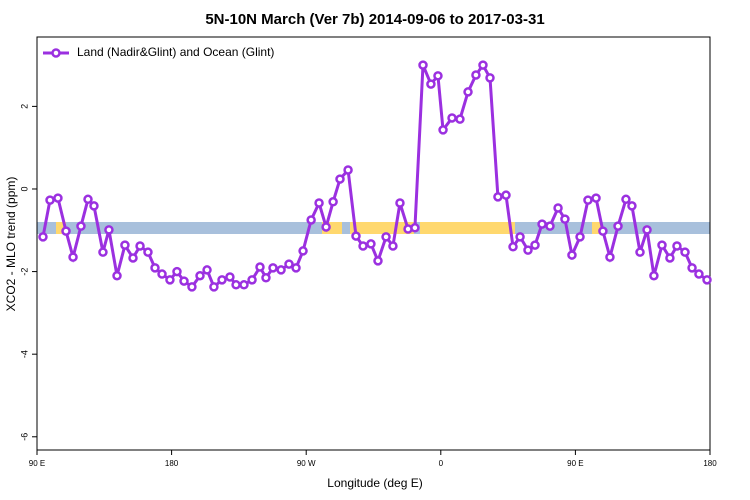 This screenshot has height=500, width=750. I want to click on x-tick-label: 0, so click(441, 463).